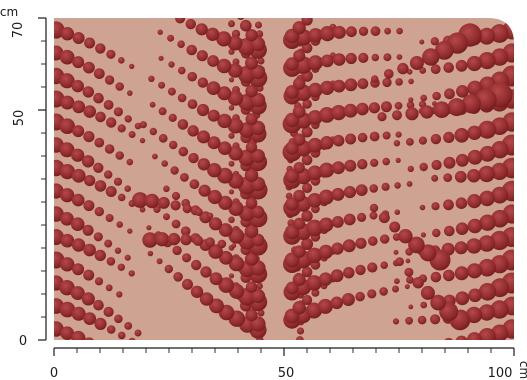 Image resolution: width=527 pixels, height=380 pixels. Describe the element at coordinates (522, 370) in the screenshot. I see `x-unit-label: cm` at that location.